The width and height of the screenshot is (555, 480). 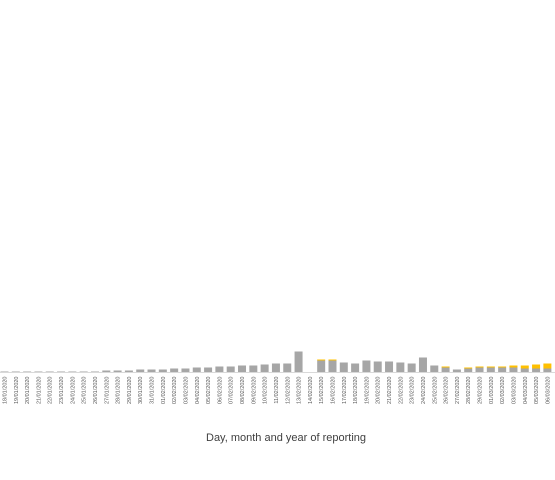 I want to click on bar-grey-02/03/2020, so click(x=502, y=370).